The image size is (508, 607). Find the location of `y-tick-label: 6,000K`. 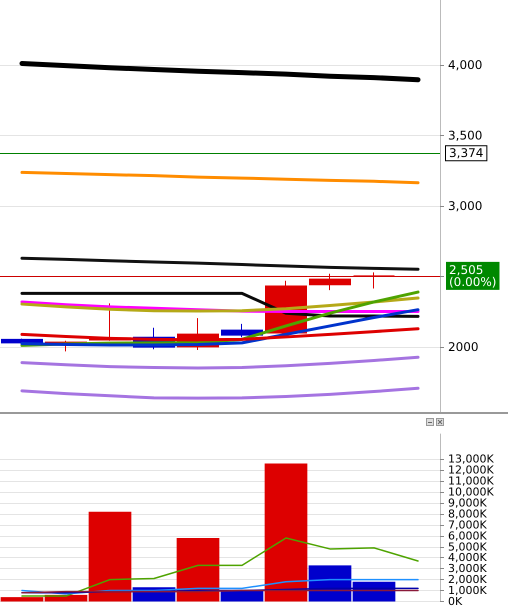

y-tick-label: 6,000K is located at coordinates (468, 535).